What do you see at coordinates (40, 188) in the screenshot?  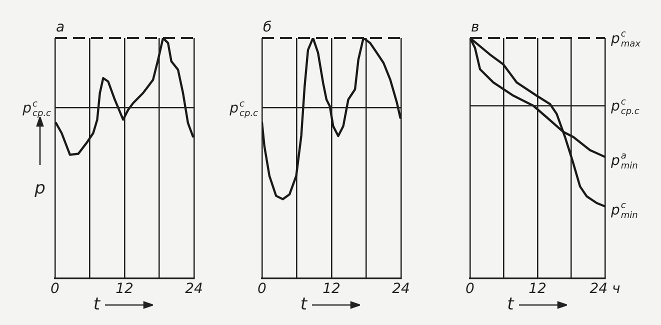 I see `y-axis-title: p` at bounding box center [40, 188].